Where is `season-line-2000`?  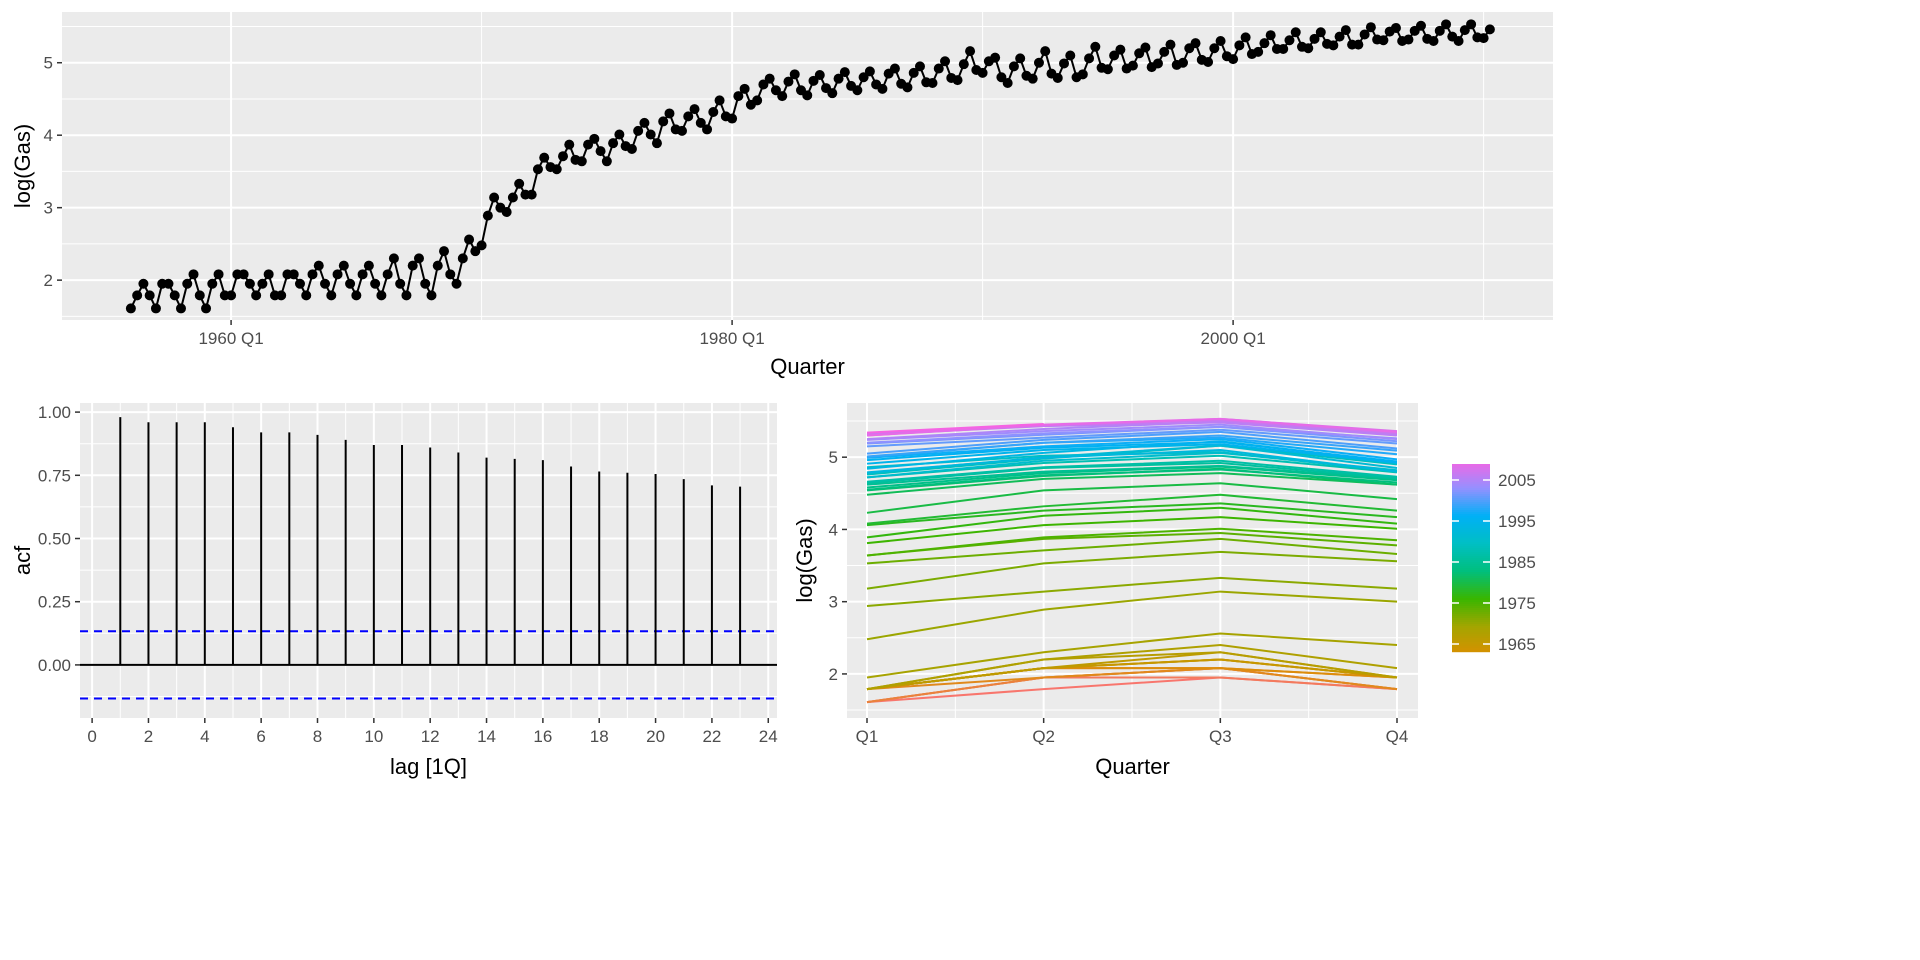 season-line-2000 is located at coordinates (1132, 442).